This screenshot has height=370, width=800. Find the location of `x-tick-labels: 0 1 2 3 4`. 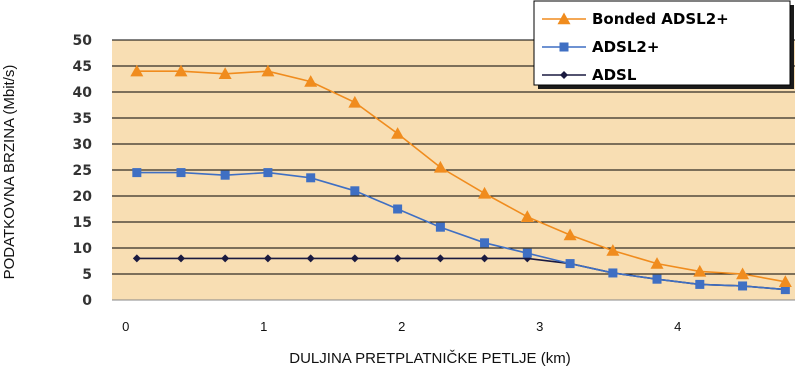

x-tick-labels: 0 1 2 3 4 is located at coordinates (401, 326).